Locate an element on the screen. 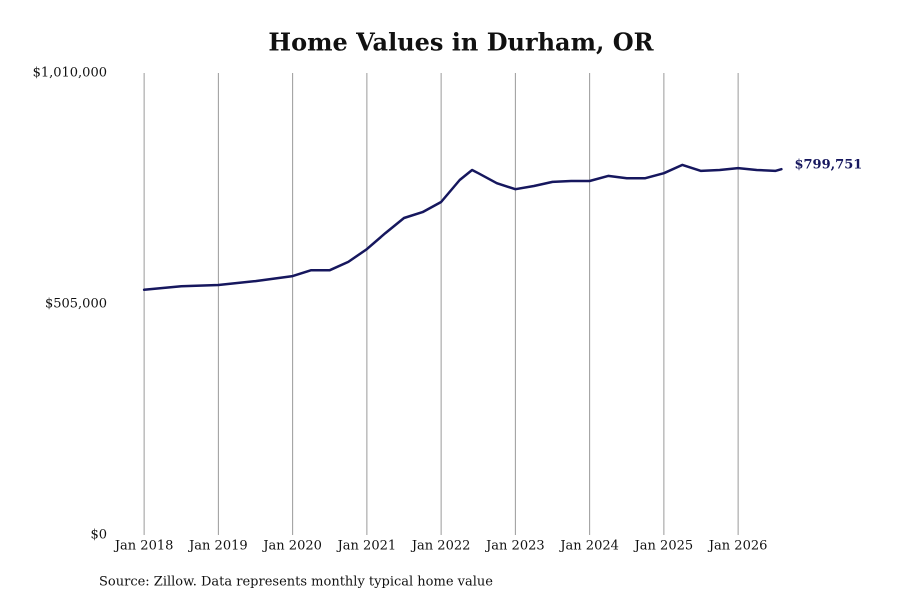 The width and height of the screenshot is (900, 600). end-value-label: $799,751 is located at coordinates (828, 165).